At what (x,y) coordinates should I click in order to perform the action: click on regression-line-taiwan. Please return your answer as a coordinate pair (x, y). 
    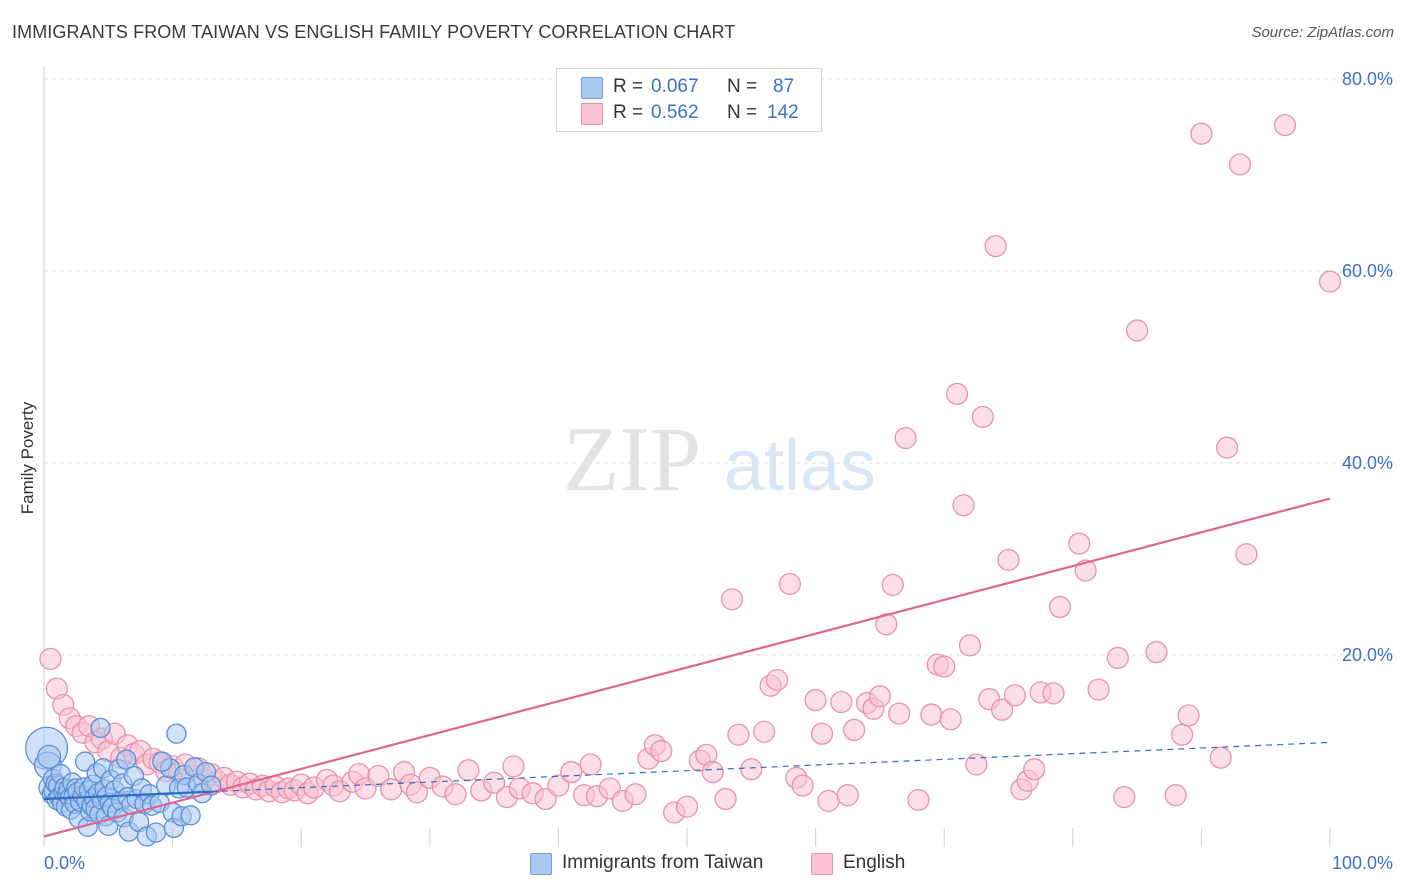
    Looking at the image, I should click on (127, 795).